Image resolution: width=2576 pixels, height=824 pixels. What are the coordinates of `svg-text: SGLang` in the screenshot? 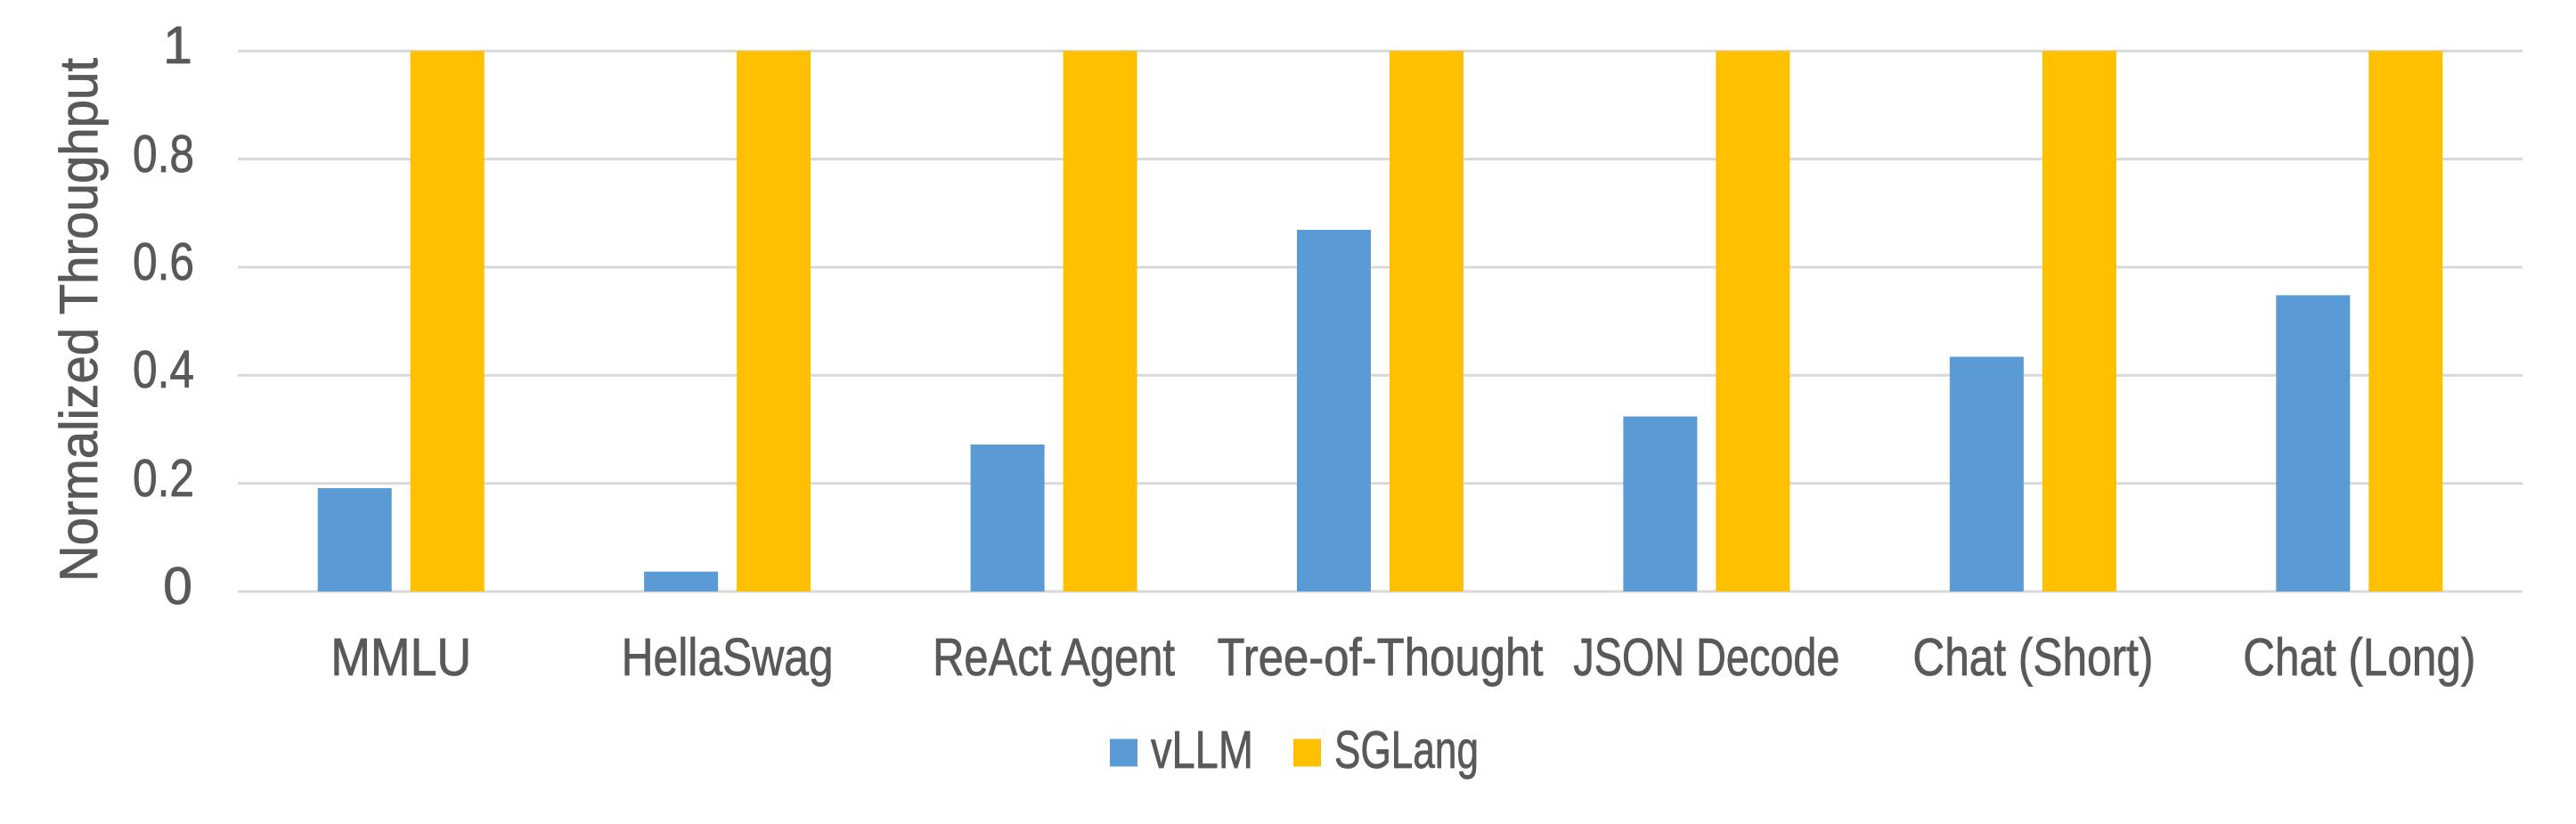 It's located at (1407, 750).